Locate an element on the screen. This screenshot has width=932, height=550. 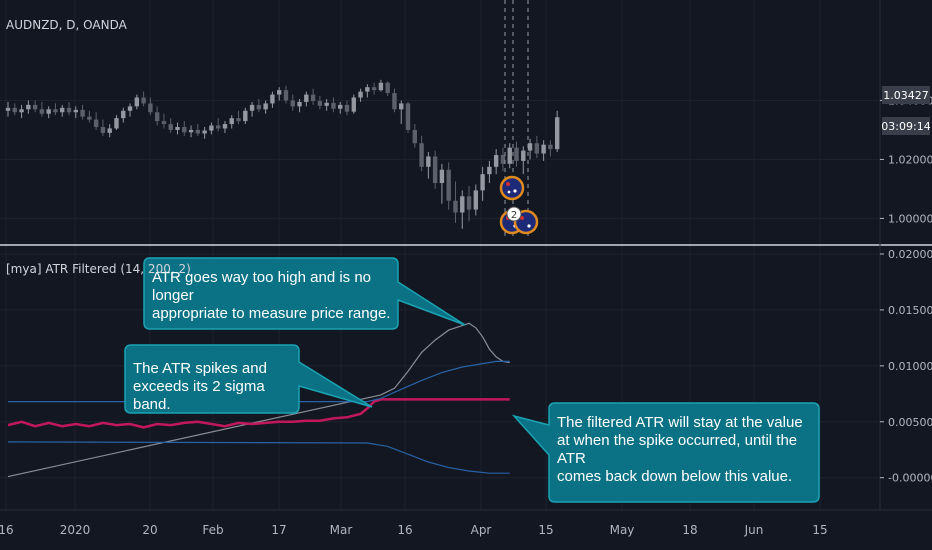
last-price-label: 1.03427 is located at coordinates (906, 95).